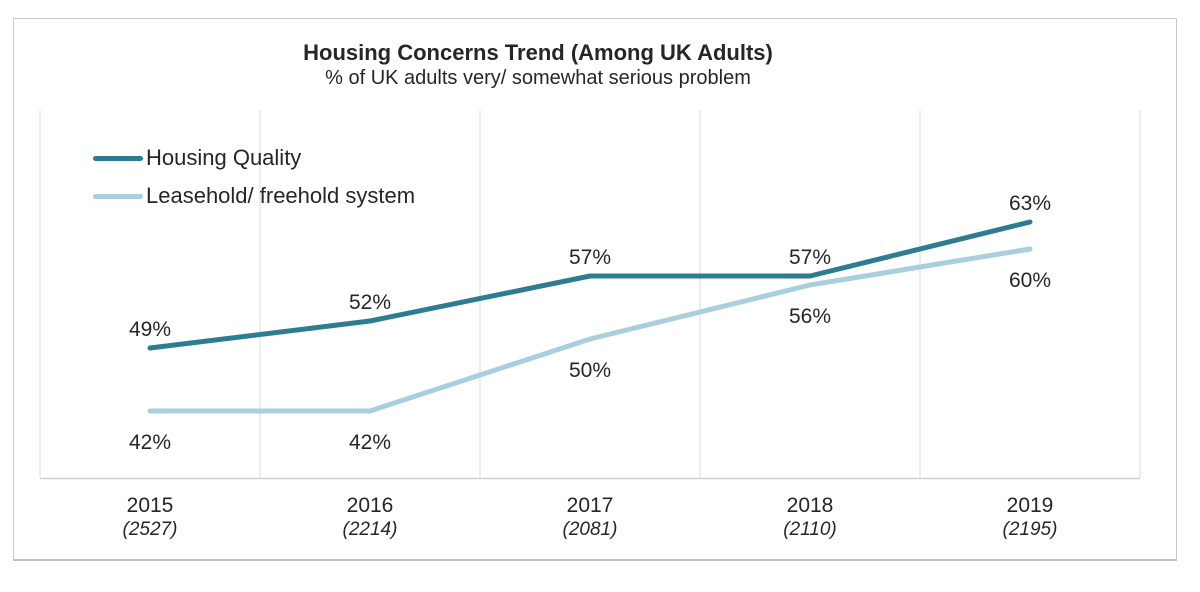 Image resolution: width=1200 pixels, height=592 pixels. I want to click on x-axis-label-2018: 2018 (2110), so click(810, 517).